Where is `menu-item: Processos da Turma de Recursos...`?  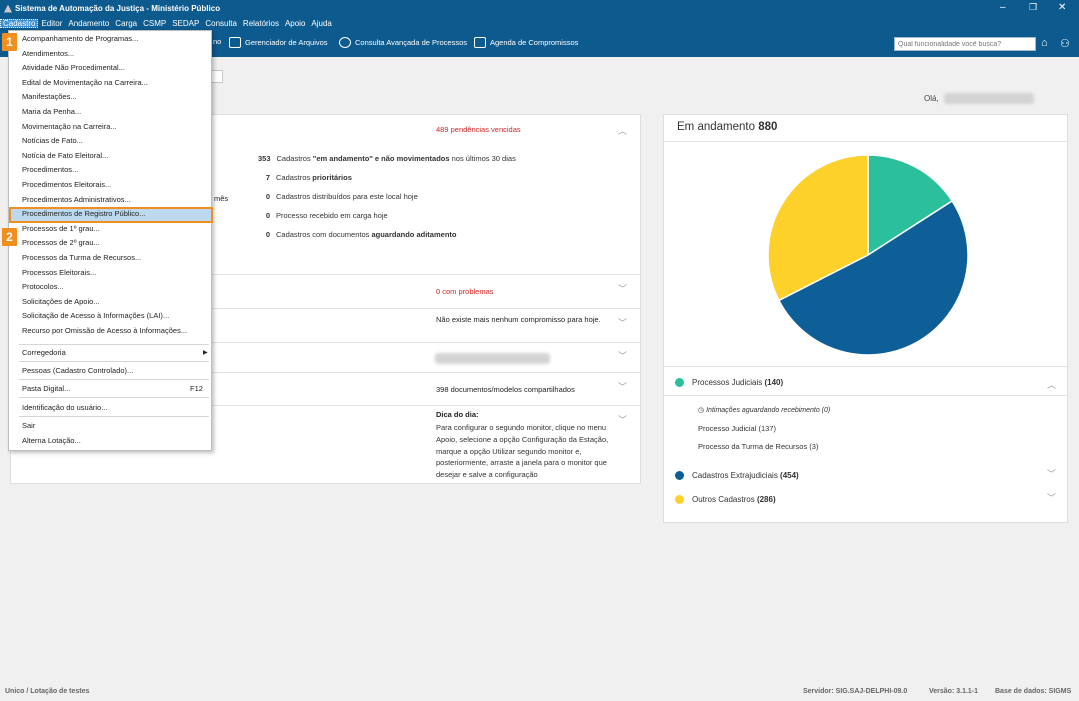 menu-item: Processos da Turma de Recursos... is located at coordinates (82, 257).